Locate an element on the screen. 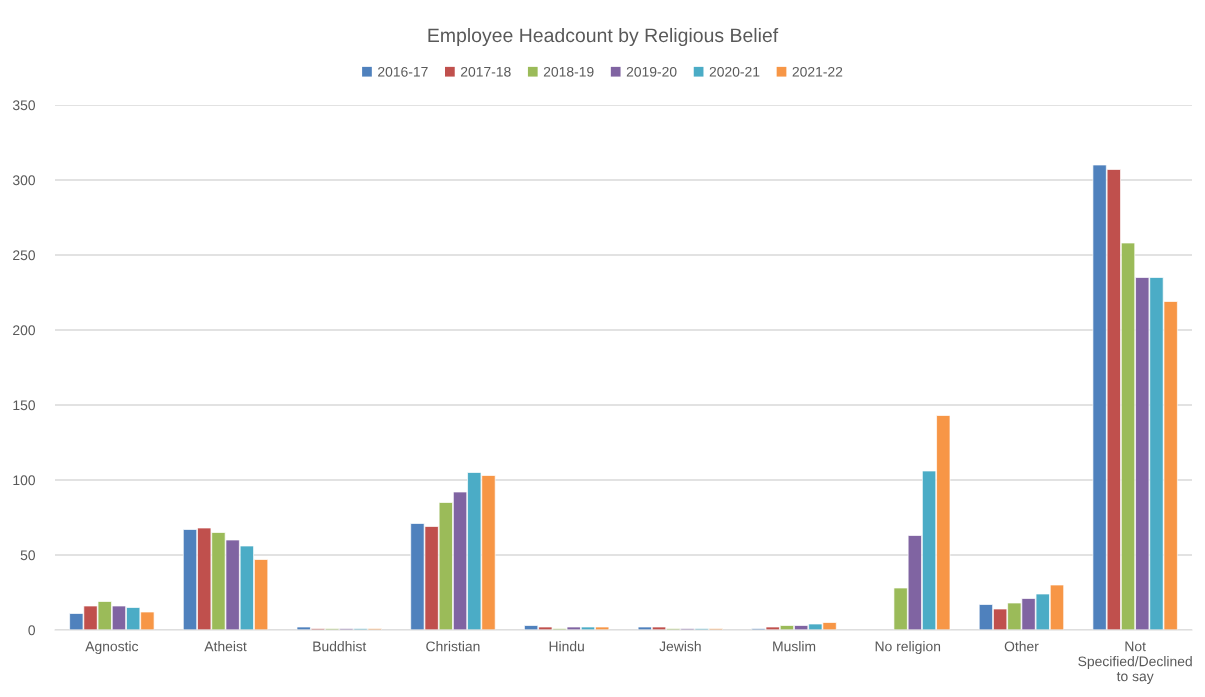  y-tick-label: 0 is located at coordinates (32, 630).